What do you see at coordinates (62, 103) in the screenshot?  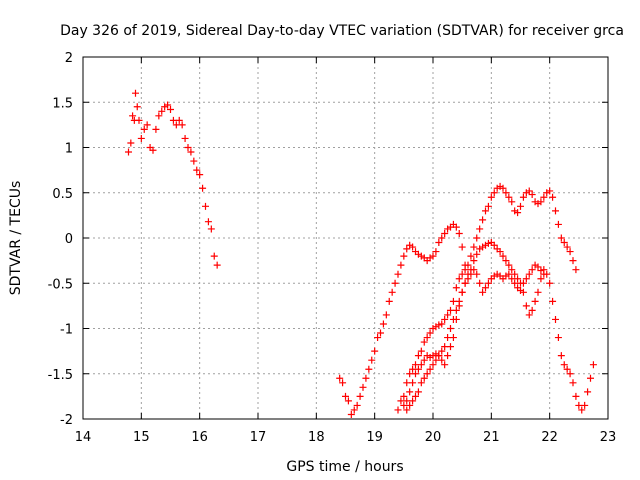 I see `y-tick-label: 1.5` at bounding box center [62, 103].